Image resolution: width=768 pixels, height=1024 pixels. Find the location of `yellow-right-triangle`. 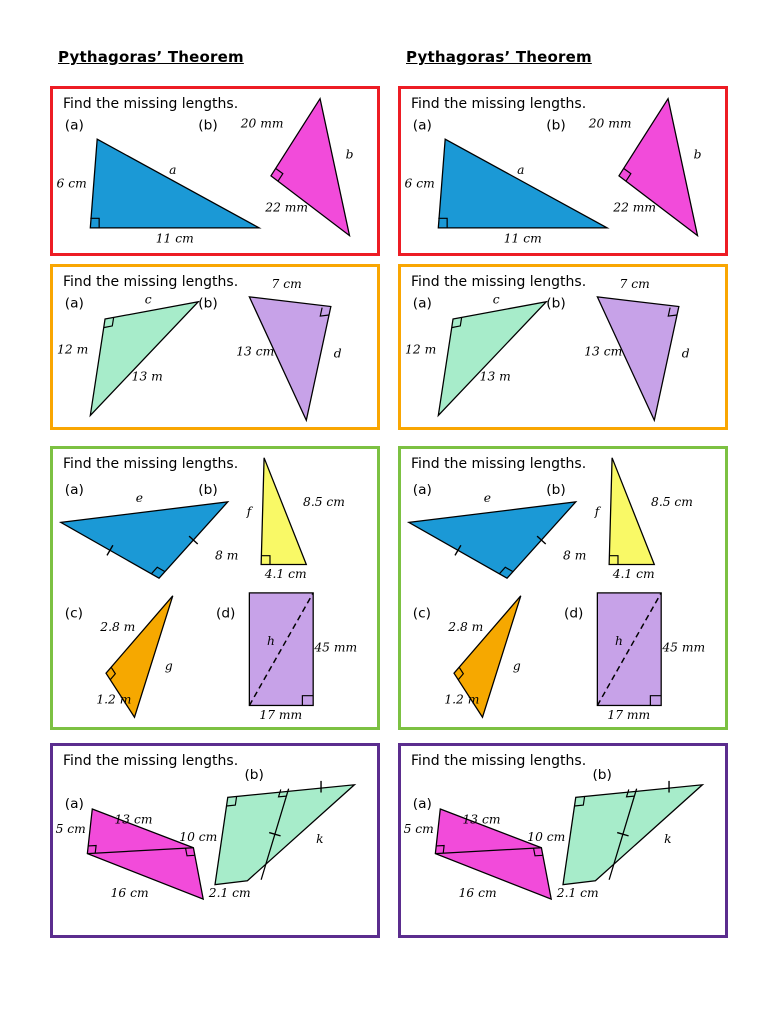

yellow-right-triangle is located at coordinates (284, 511).